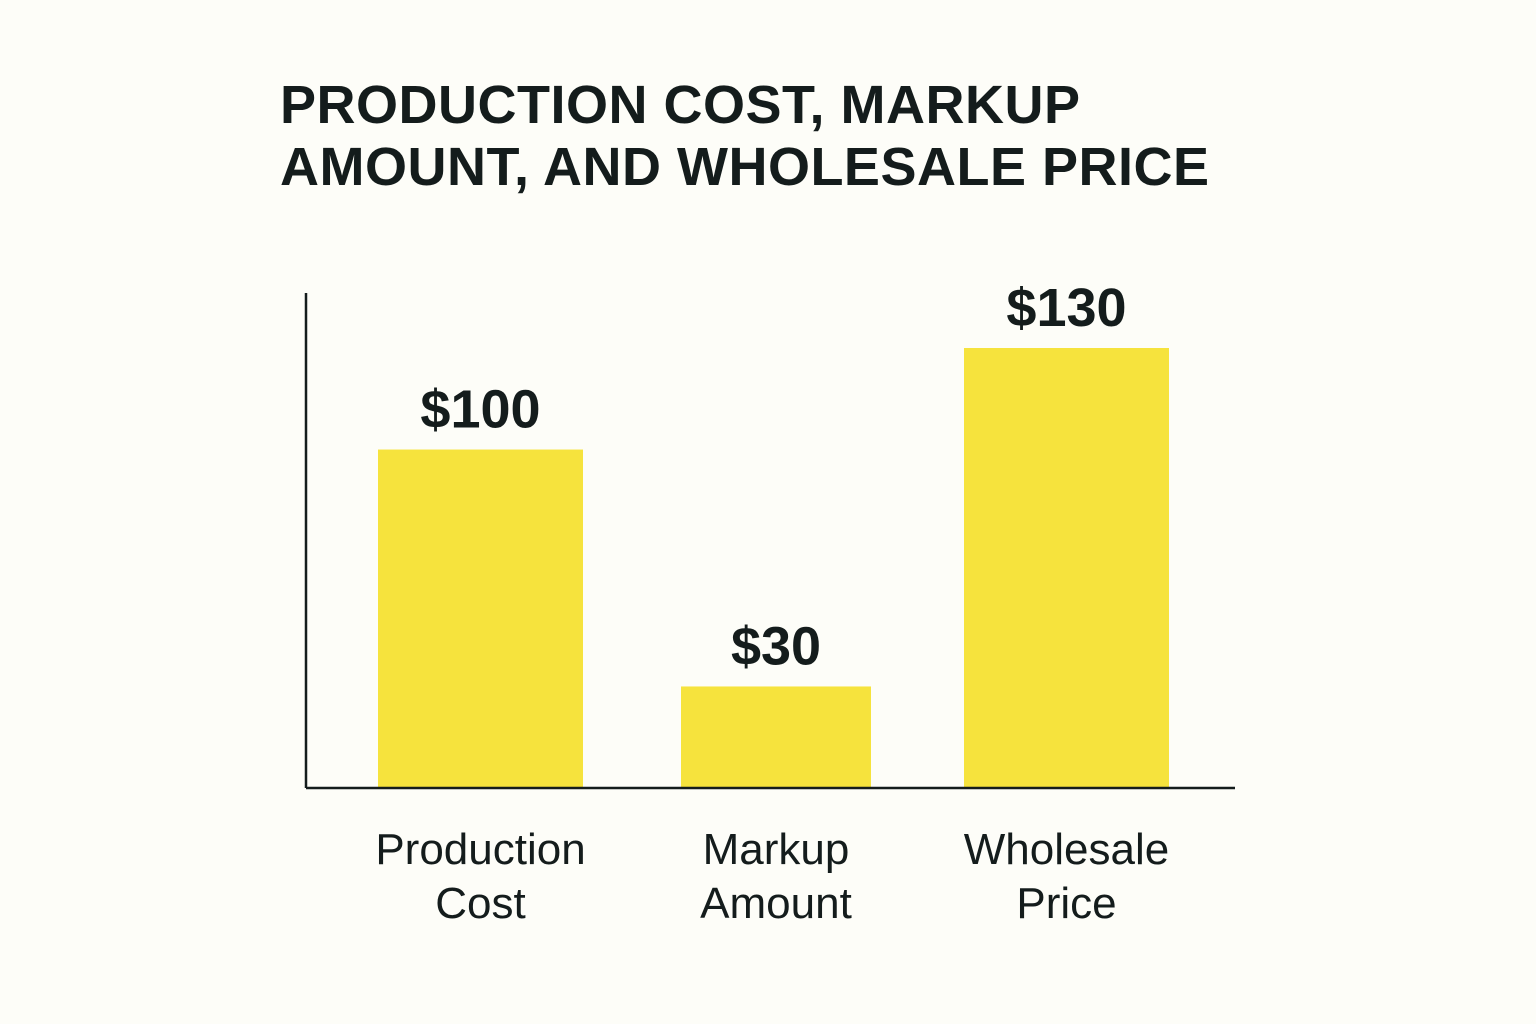  What do you see at coordinates (776, 903) in the screenshot?
I see `category-label-2-line-2: Amount` at bounding box center [776, 903].